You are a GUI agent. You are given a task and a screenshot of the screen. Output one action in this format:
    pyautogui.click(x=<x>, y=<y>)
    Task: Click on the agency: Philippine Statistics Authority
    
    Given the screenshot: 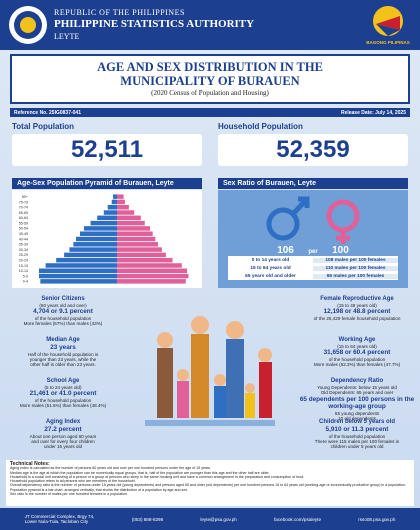 What is the action you would take?
    pyautogui.click(x=154, y=24)
    